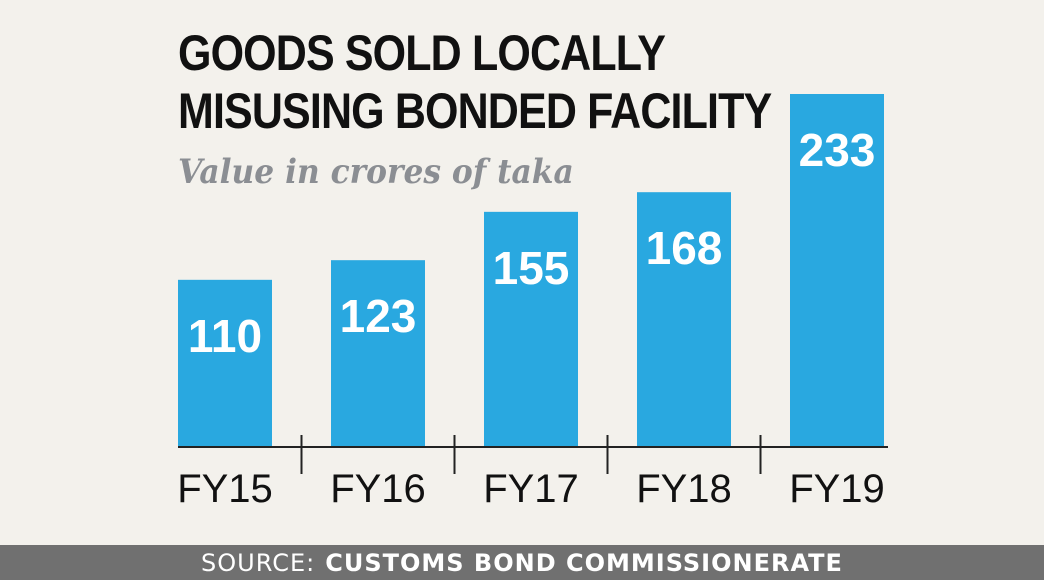 This screenshot has height=580, width=1044. I want to click on chart-subtitle: Value in crores of taka, so click(376, 172).